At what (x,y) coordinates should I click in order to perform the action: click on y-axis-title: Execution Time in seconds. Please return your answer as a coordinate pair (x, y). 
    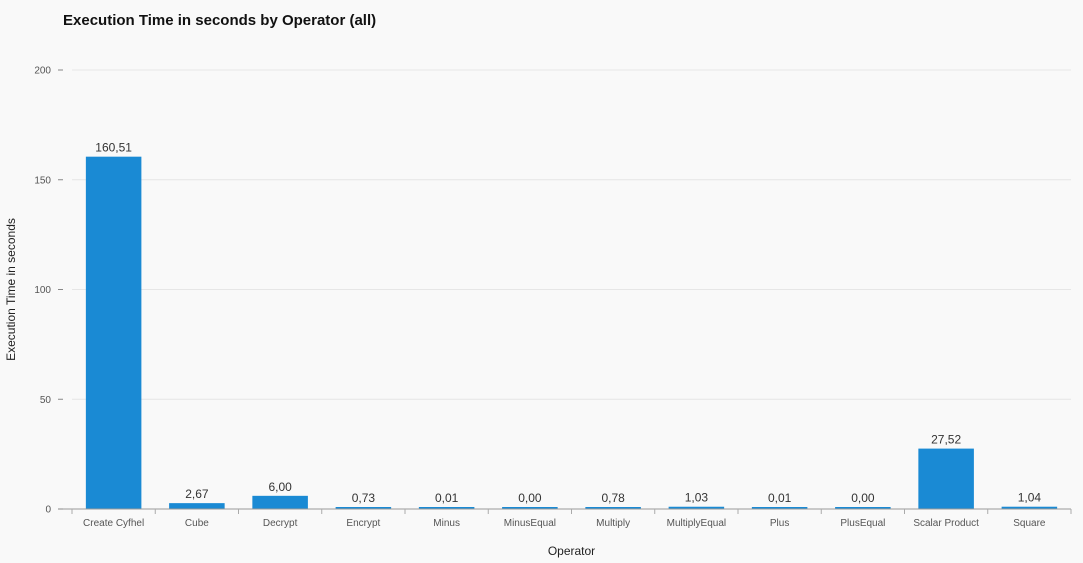
    Looking at the image, I should click on (11, 289).